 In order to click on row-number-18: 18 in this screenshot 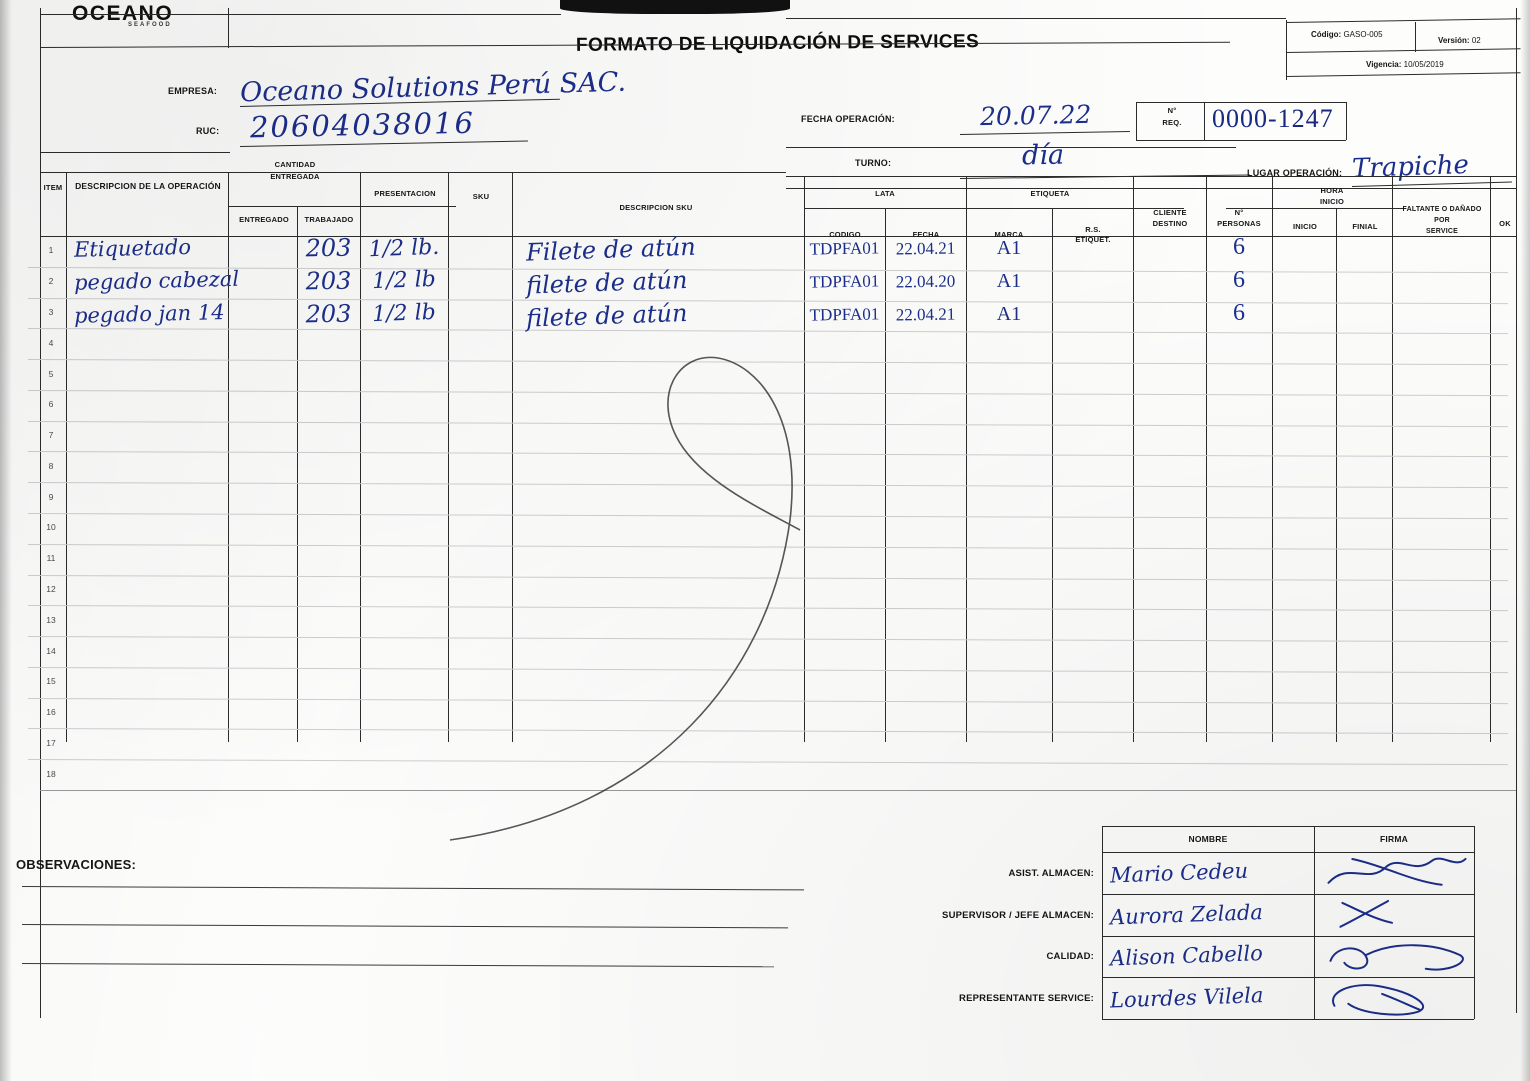, I will do `click(51, 773)`.